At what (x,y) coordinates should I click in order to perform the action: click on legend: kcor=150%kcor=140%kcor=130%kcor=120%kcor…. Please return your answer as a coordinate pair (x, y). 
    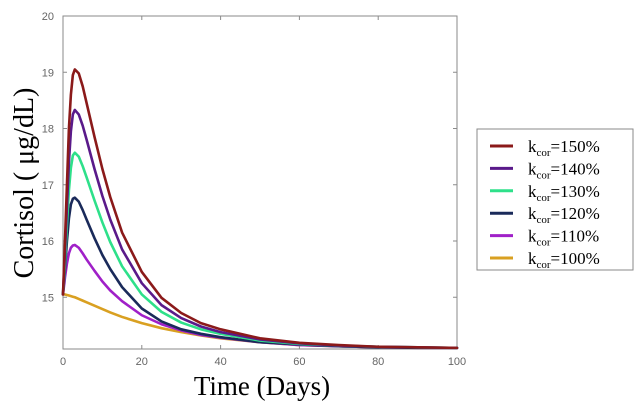
    Looking at the image, I should click on (555, 199).